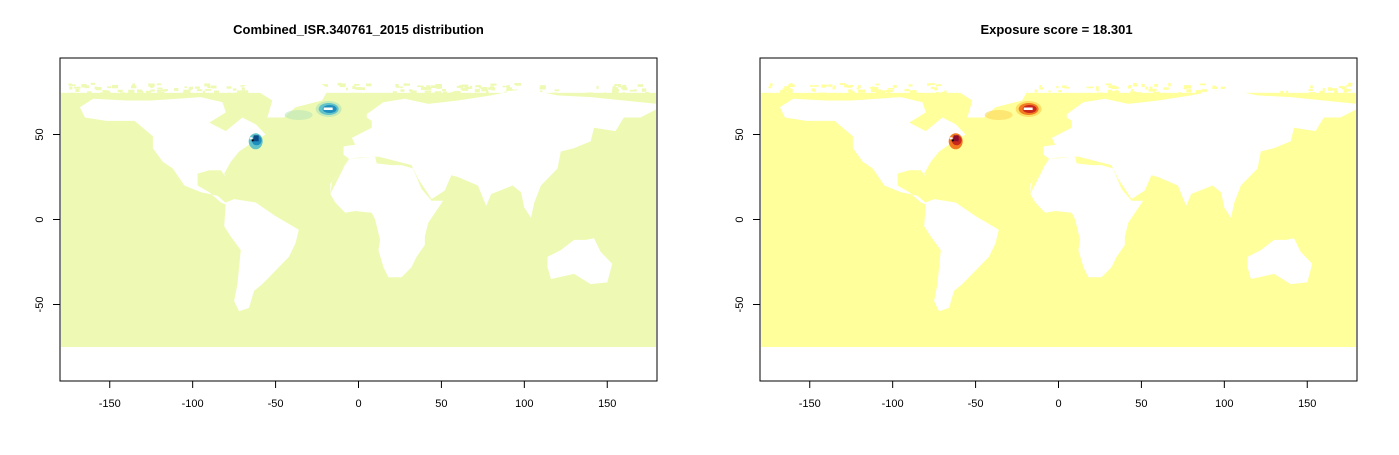 This screenshot has height=455, width=1399. Describe the element at coordinates (1307, 404) in the screenshot. I see `right-x-tick-label: 150` at that location.